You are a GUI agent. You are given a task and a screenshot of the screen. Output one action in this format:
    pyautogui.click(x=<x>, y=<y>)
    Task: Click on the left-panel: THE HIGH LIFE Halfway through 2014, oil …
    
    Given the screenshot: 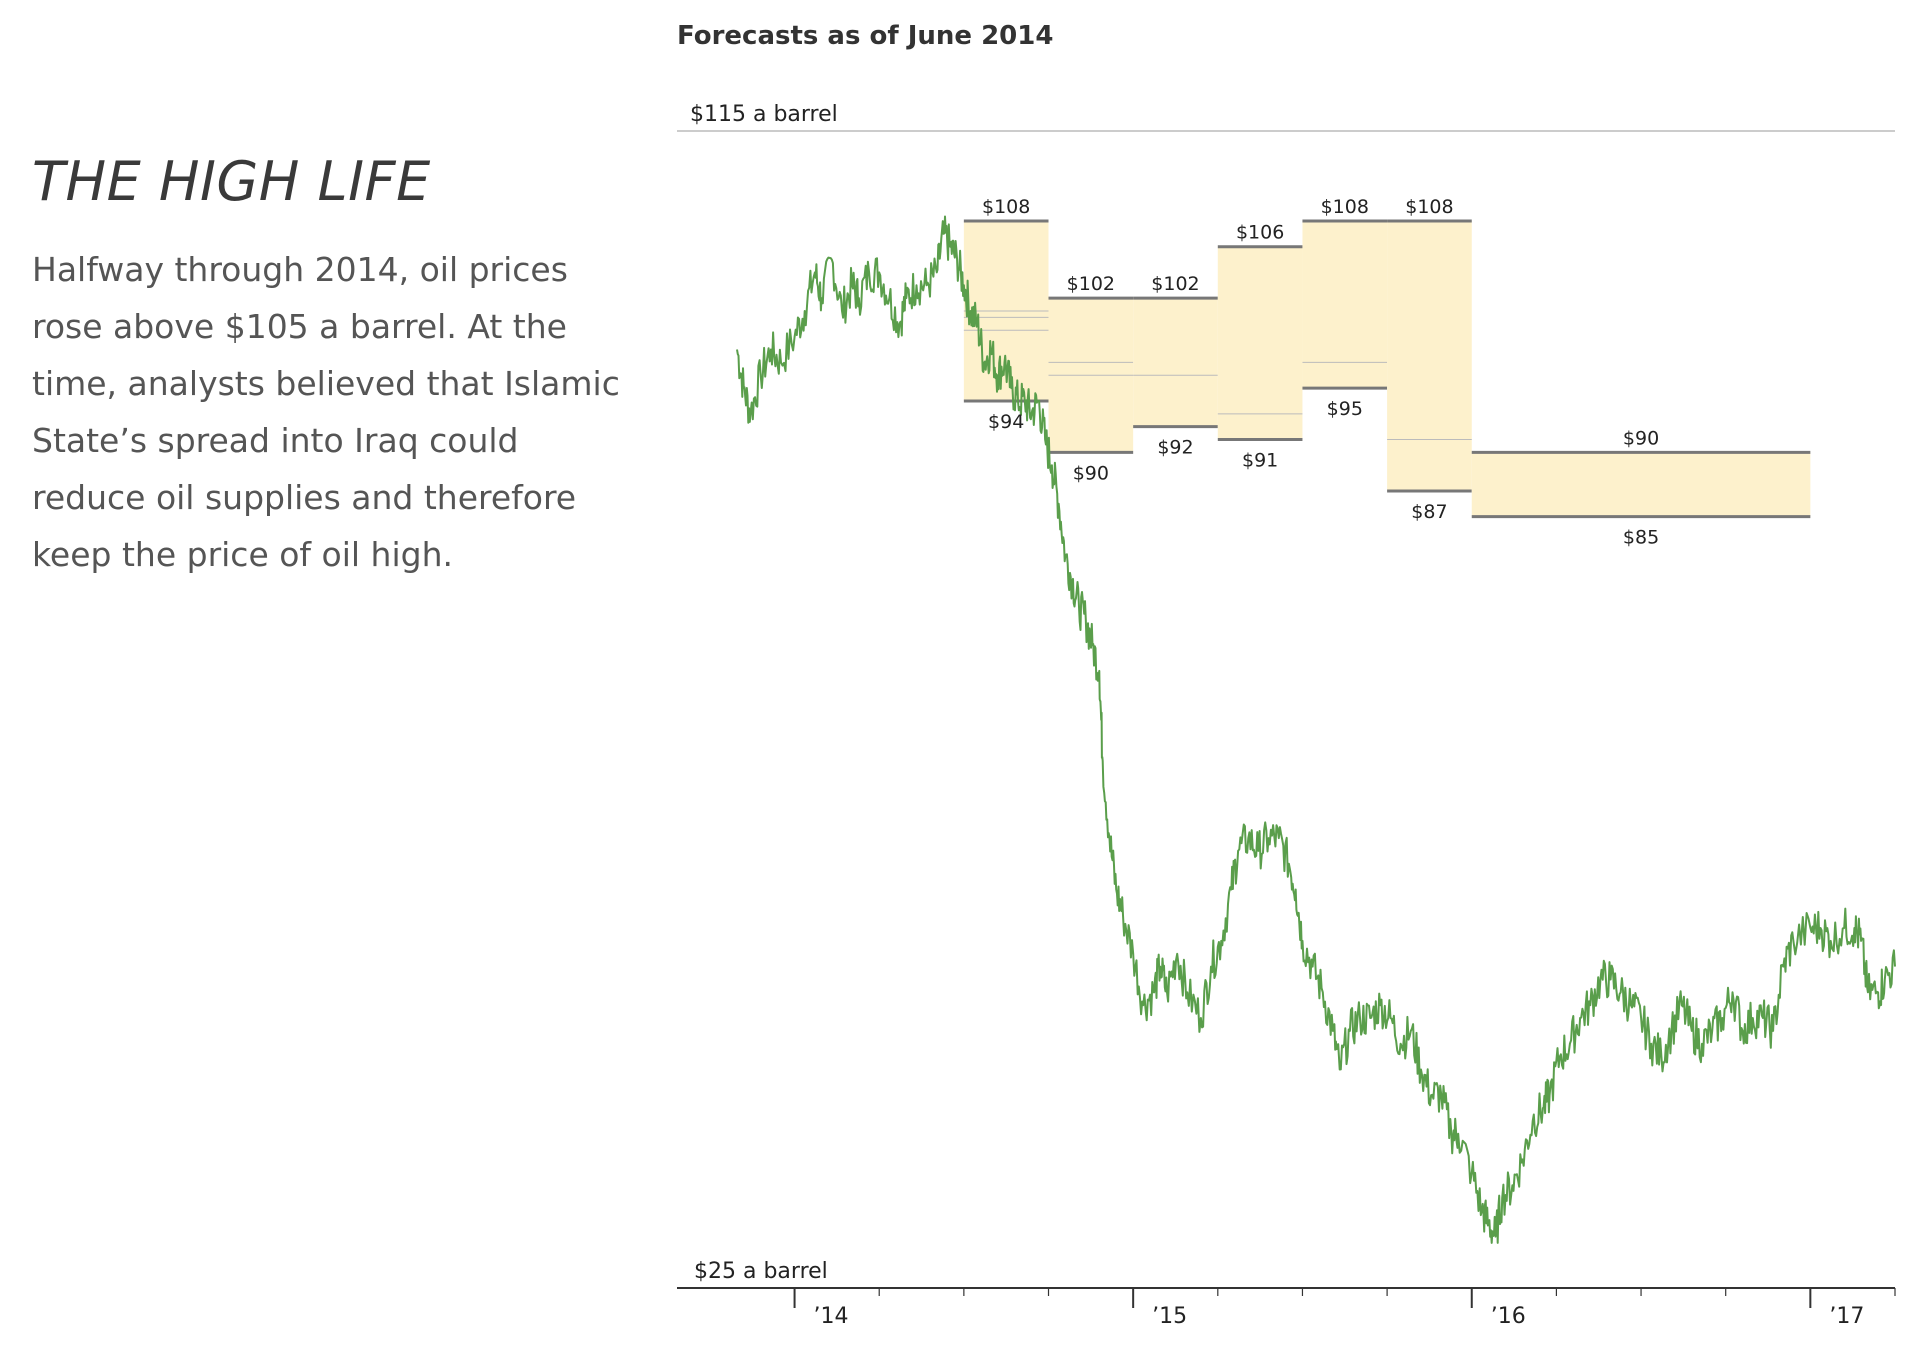 What is the action you would take?
    pyautogui.click(x=332, y=366)
    